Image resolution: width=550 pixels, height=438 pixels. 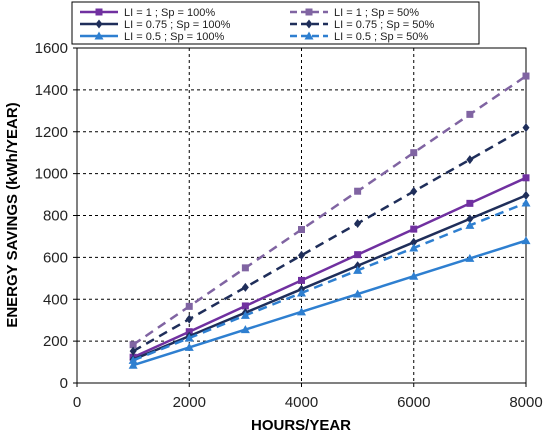 I want to click on x-axis-title: HOURS/YEAR, so click(x=301, y=425).